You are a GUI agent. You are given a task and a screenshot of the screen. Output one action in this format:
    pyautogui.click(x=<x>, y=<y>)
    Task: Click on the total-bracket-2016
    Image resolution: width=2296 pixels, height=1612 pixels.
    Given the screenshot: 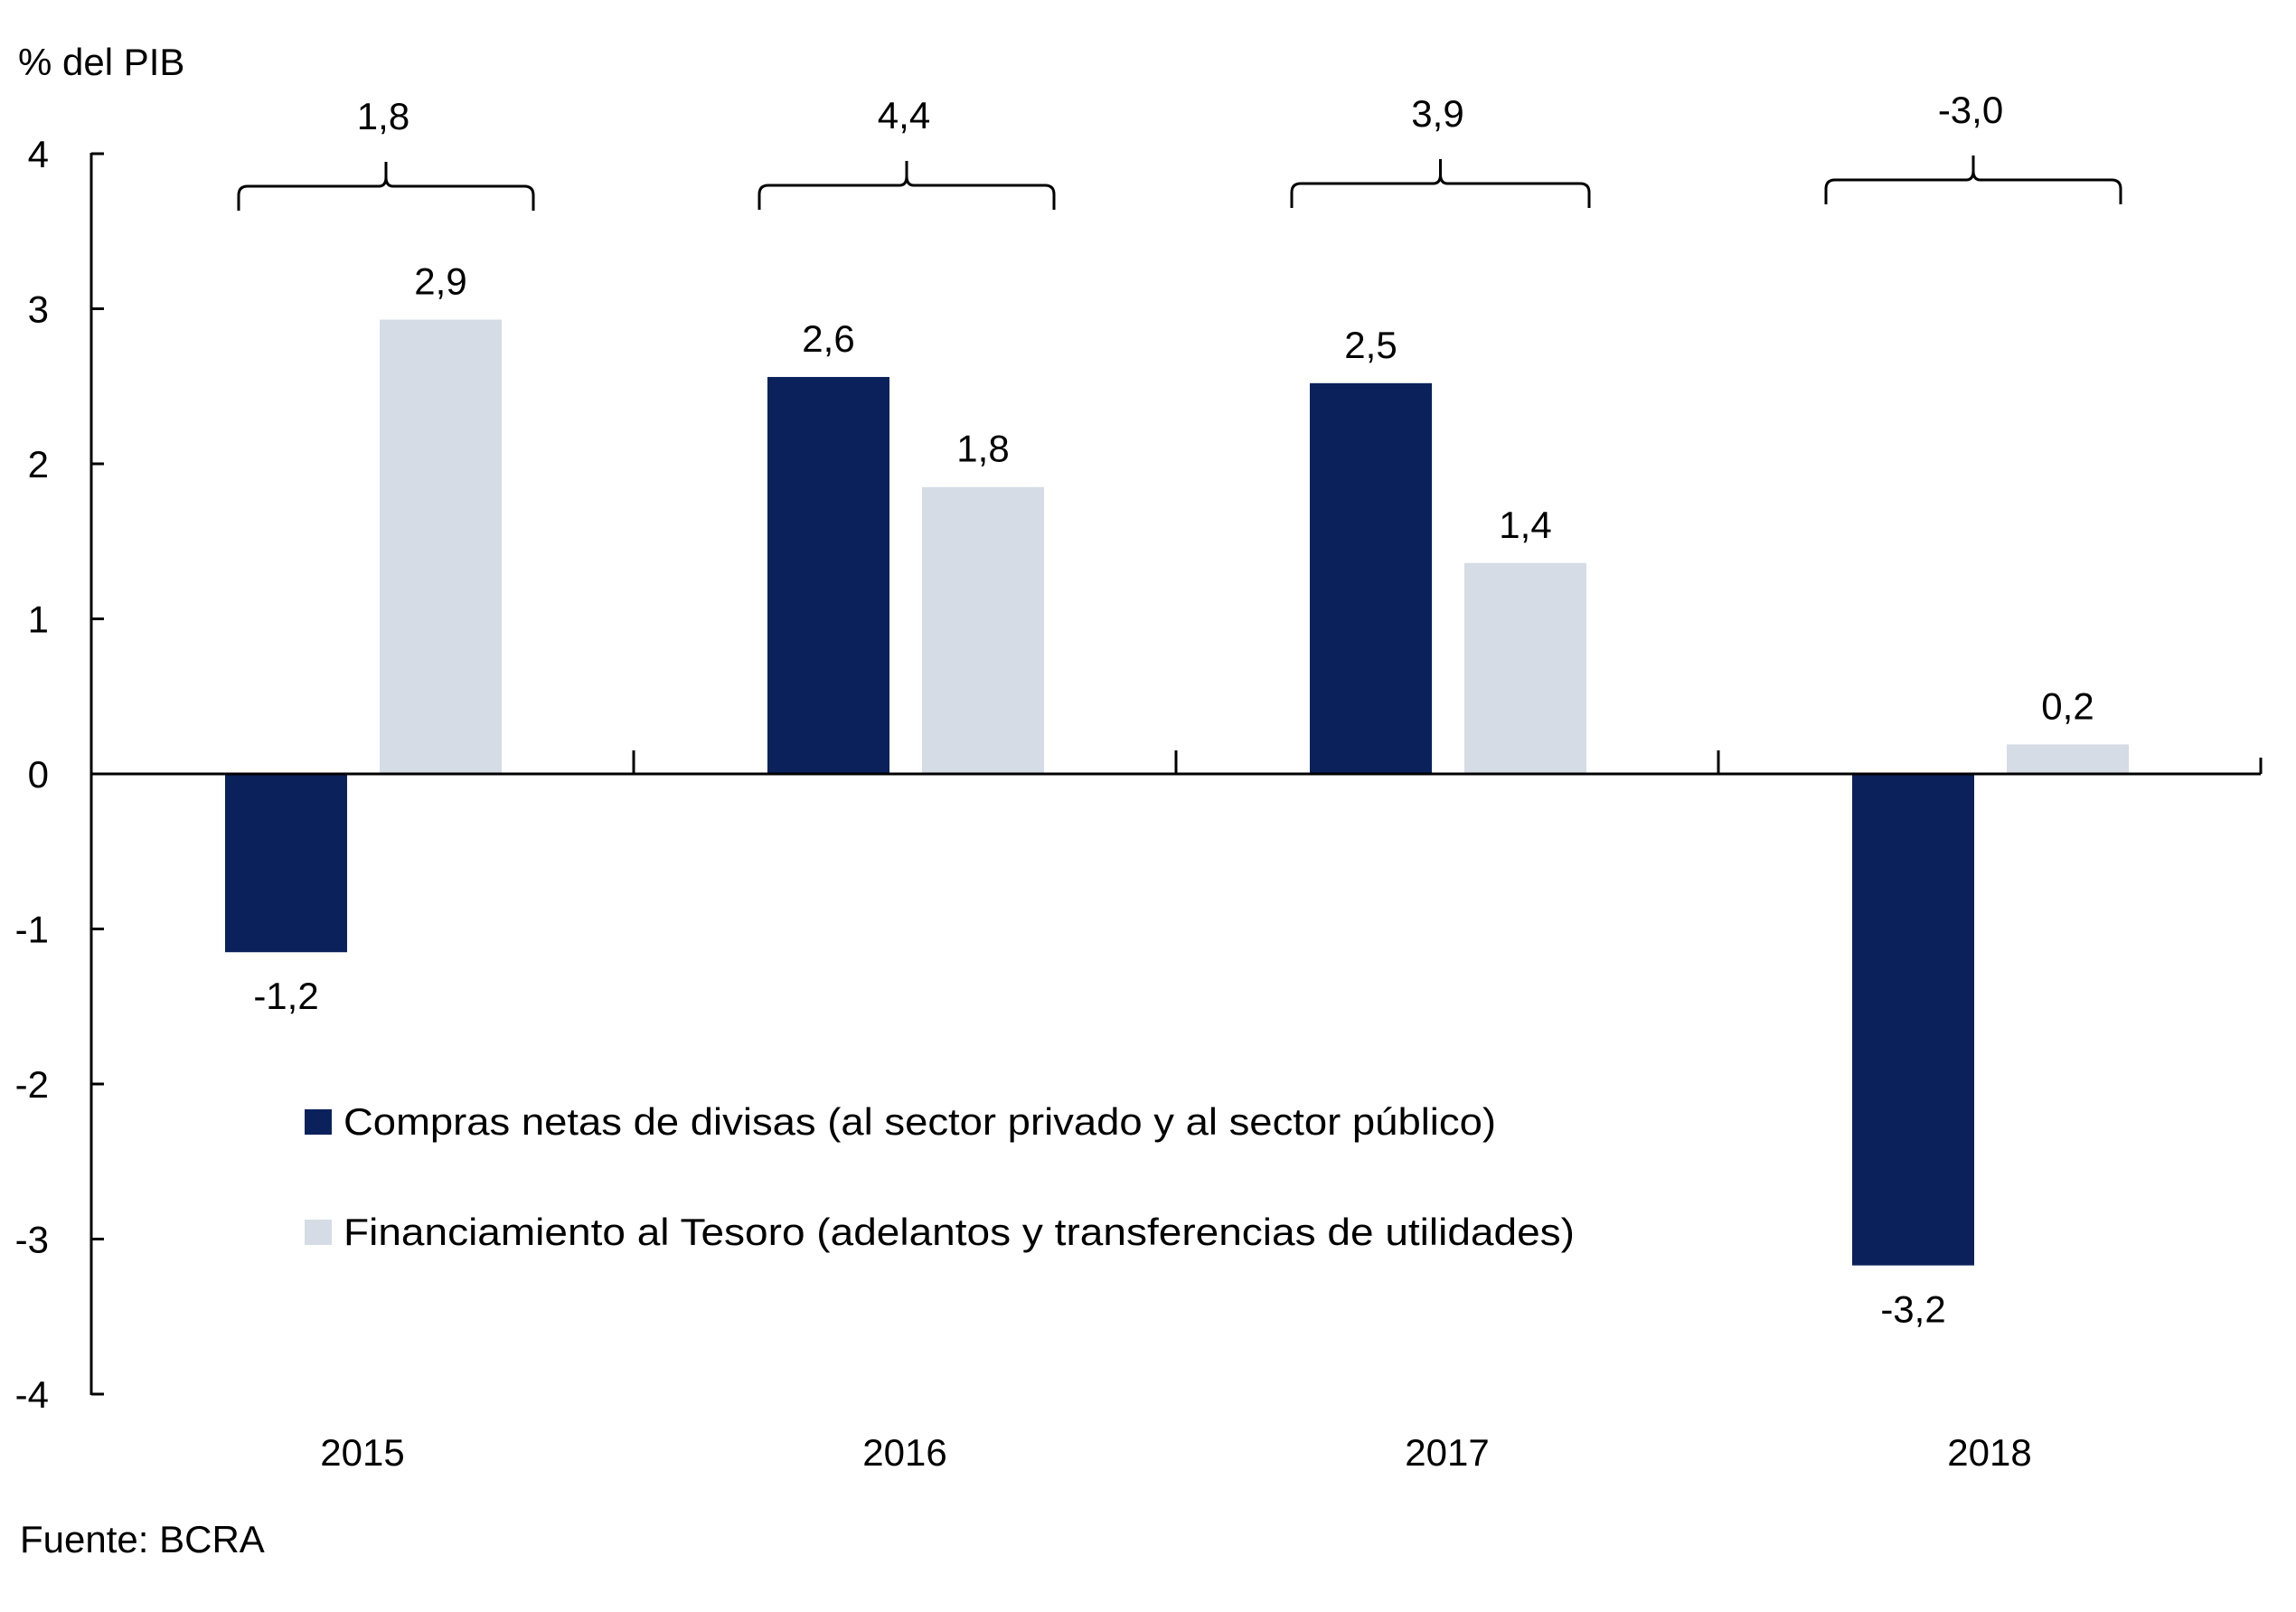 What is the action you would take?
    pyautogui.click(x=906, y=185)
    